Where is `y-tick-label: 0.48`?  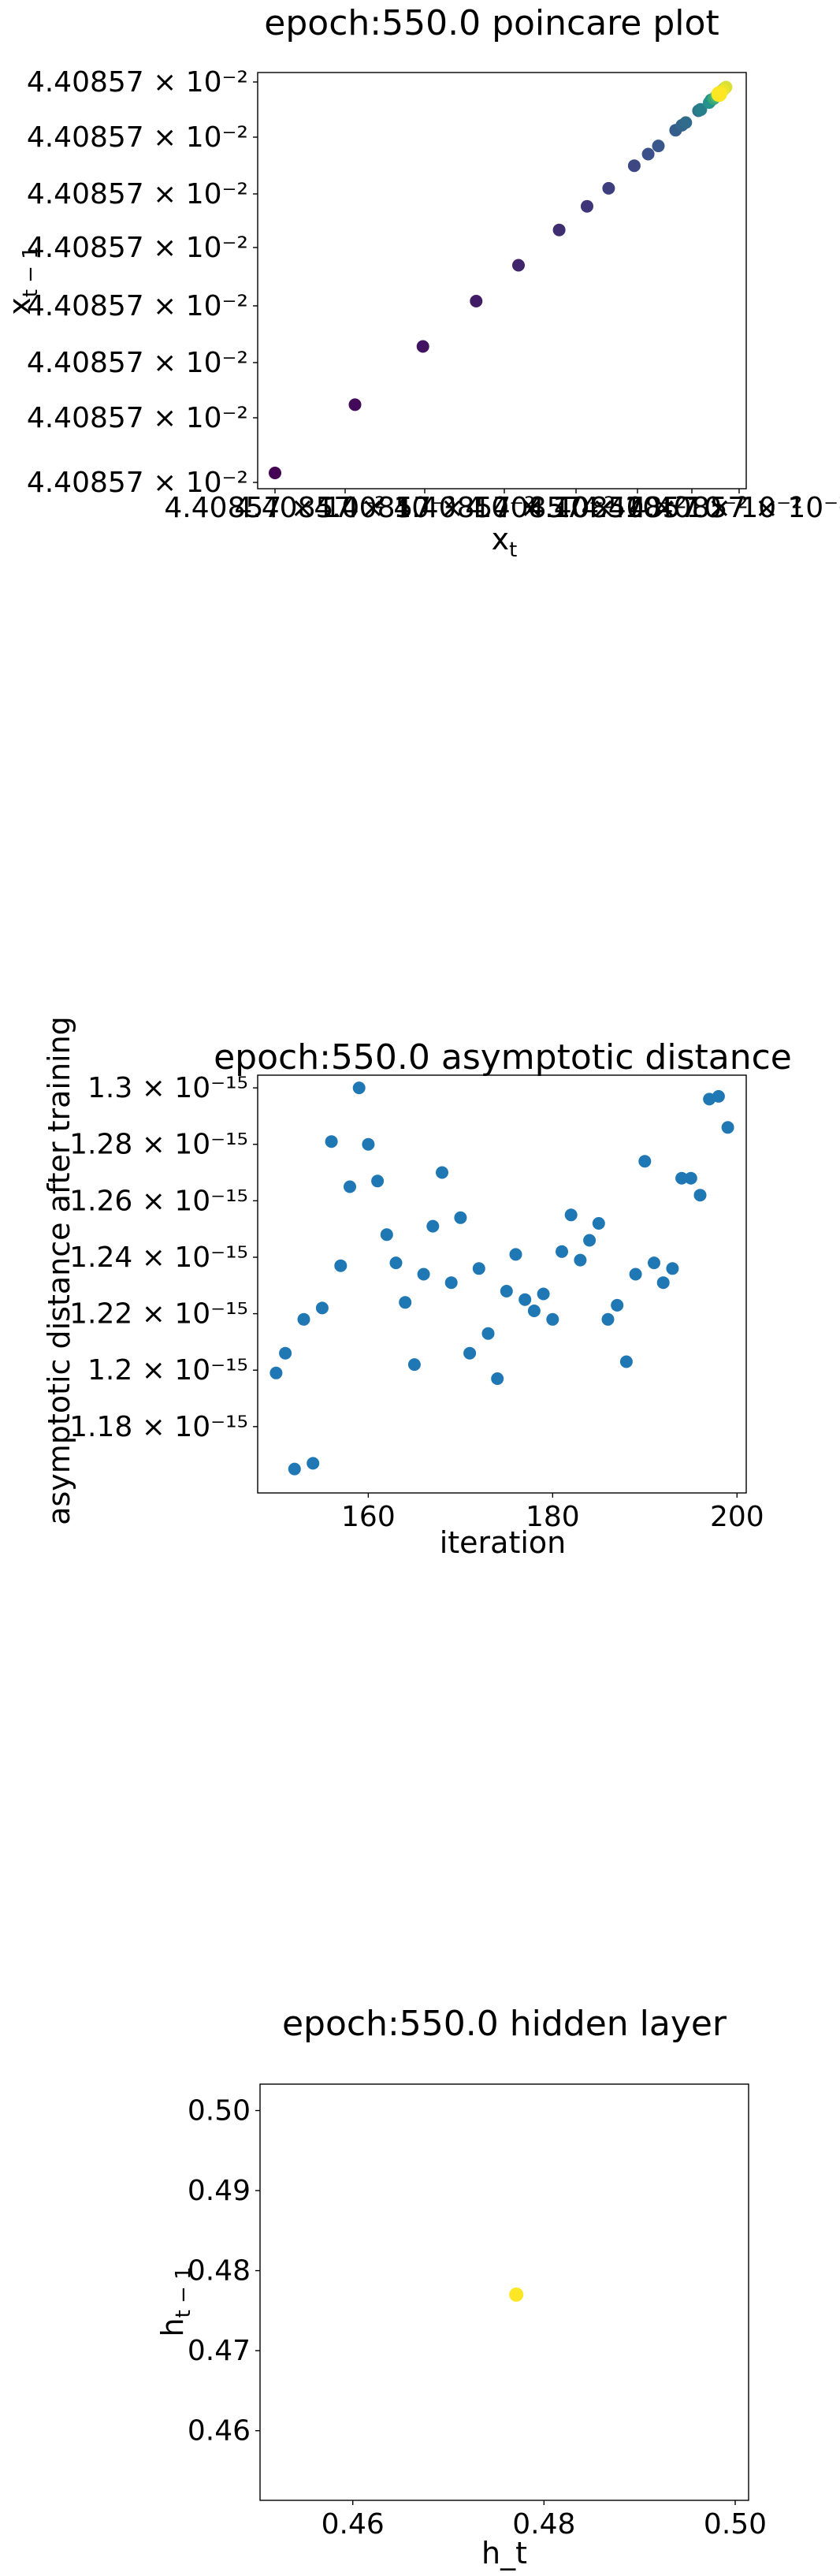
y-tick-label: 0.48 is located at coordinates (219, 2271).